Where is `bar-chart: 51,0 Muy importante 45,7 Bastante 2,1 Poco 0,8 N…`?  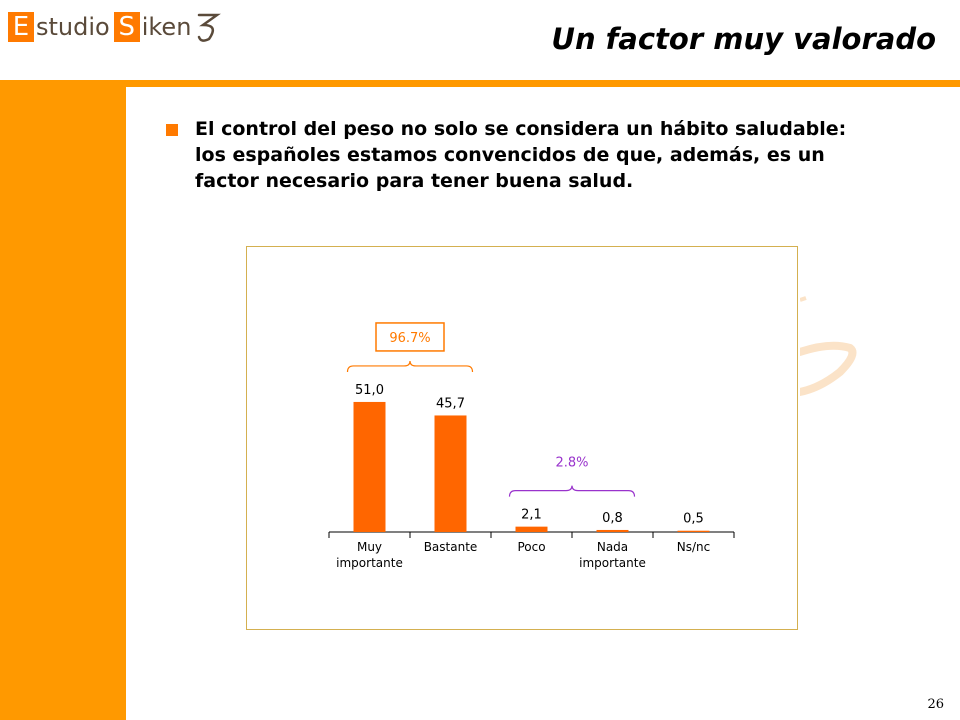 bar-chart: 51,0 Muy importante 45,7 Bastante 2,1 Poco 0,8 N… is located at coordinates (531, 446).